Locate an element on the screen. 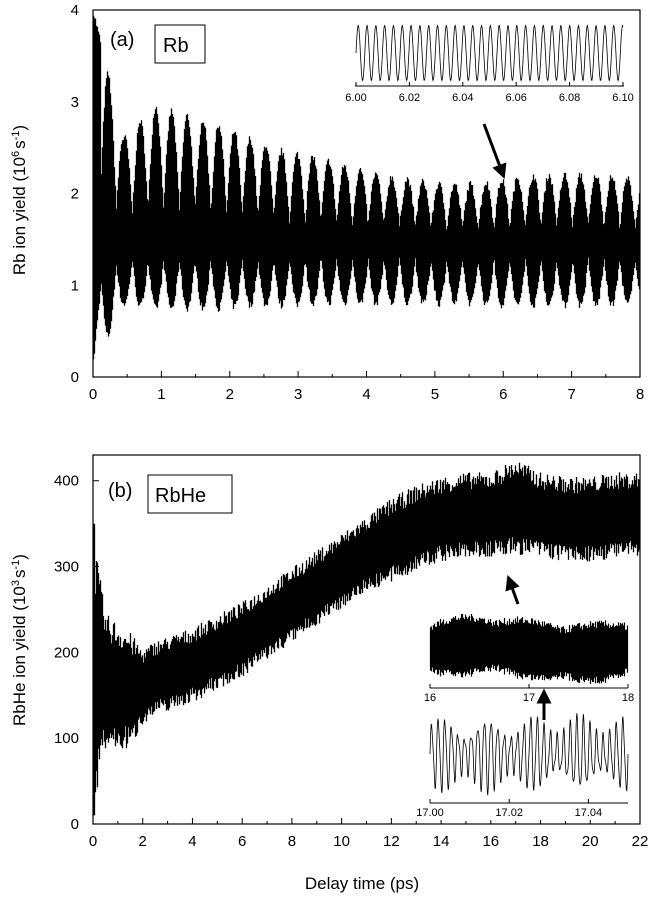  panel-a-inset-arrow is located at coordinates (494, 151).